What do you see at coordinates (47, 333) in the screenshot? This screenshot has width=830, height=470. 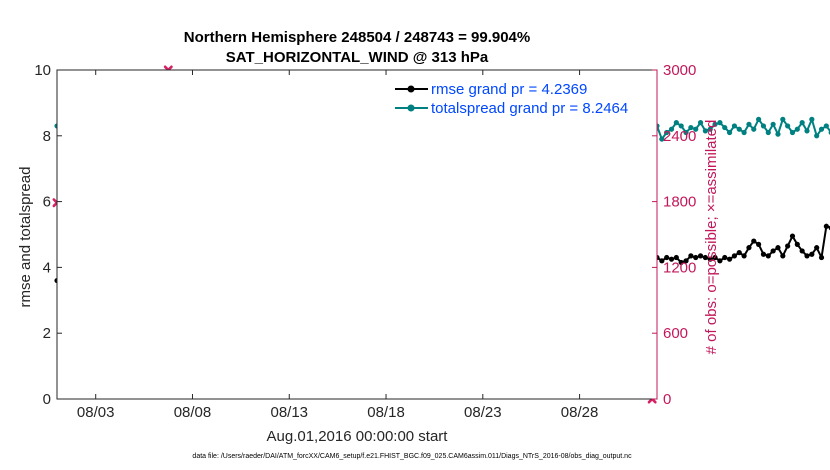 I see `y-tick-label-left: 2` at bounding box center [47, 333].